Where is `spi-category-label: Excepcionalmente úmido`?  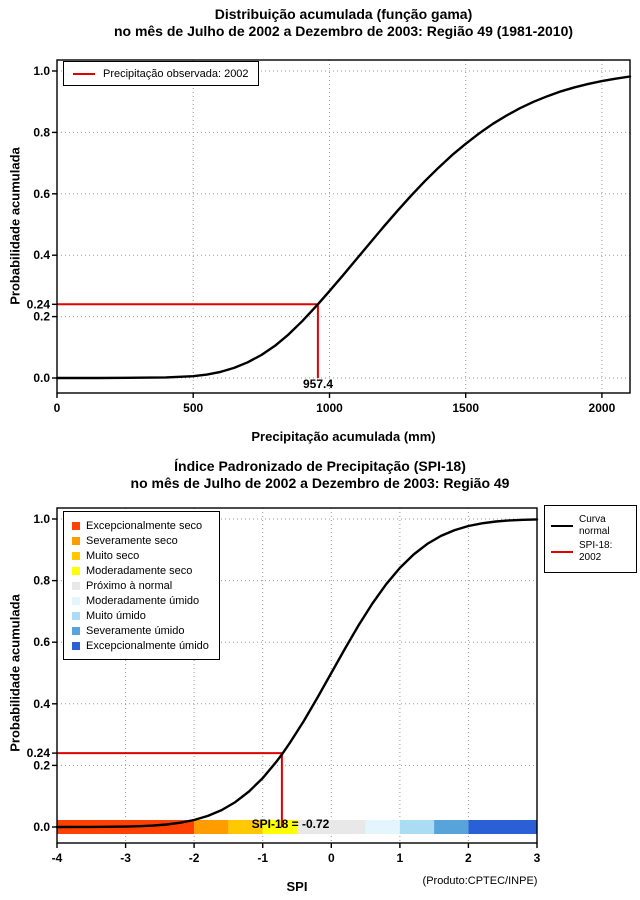
spi-category-label: Excepcionalmente úmido is located at coordinates (147, 645).